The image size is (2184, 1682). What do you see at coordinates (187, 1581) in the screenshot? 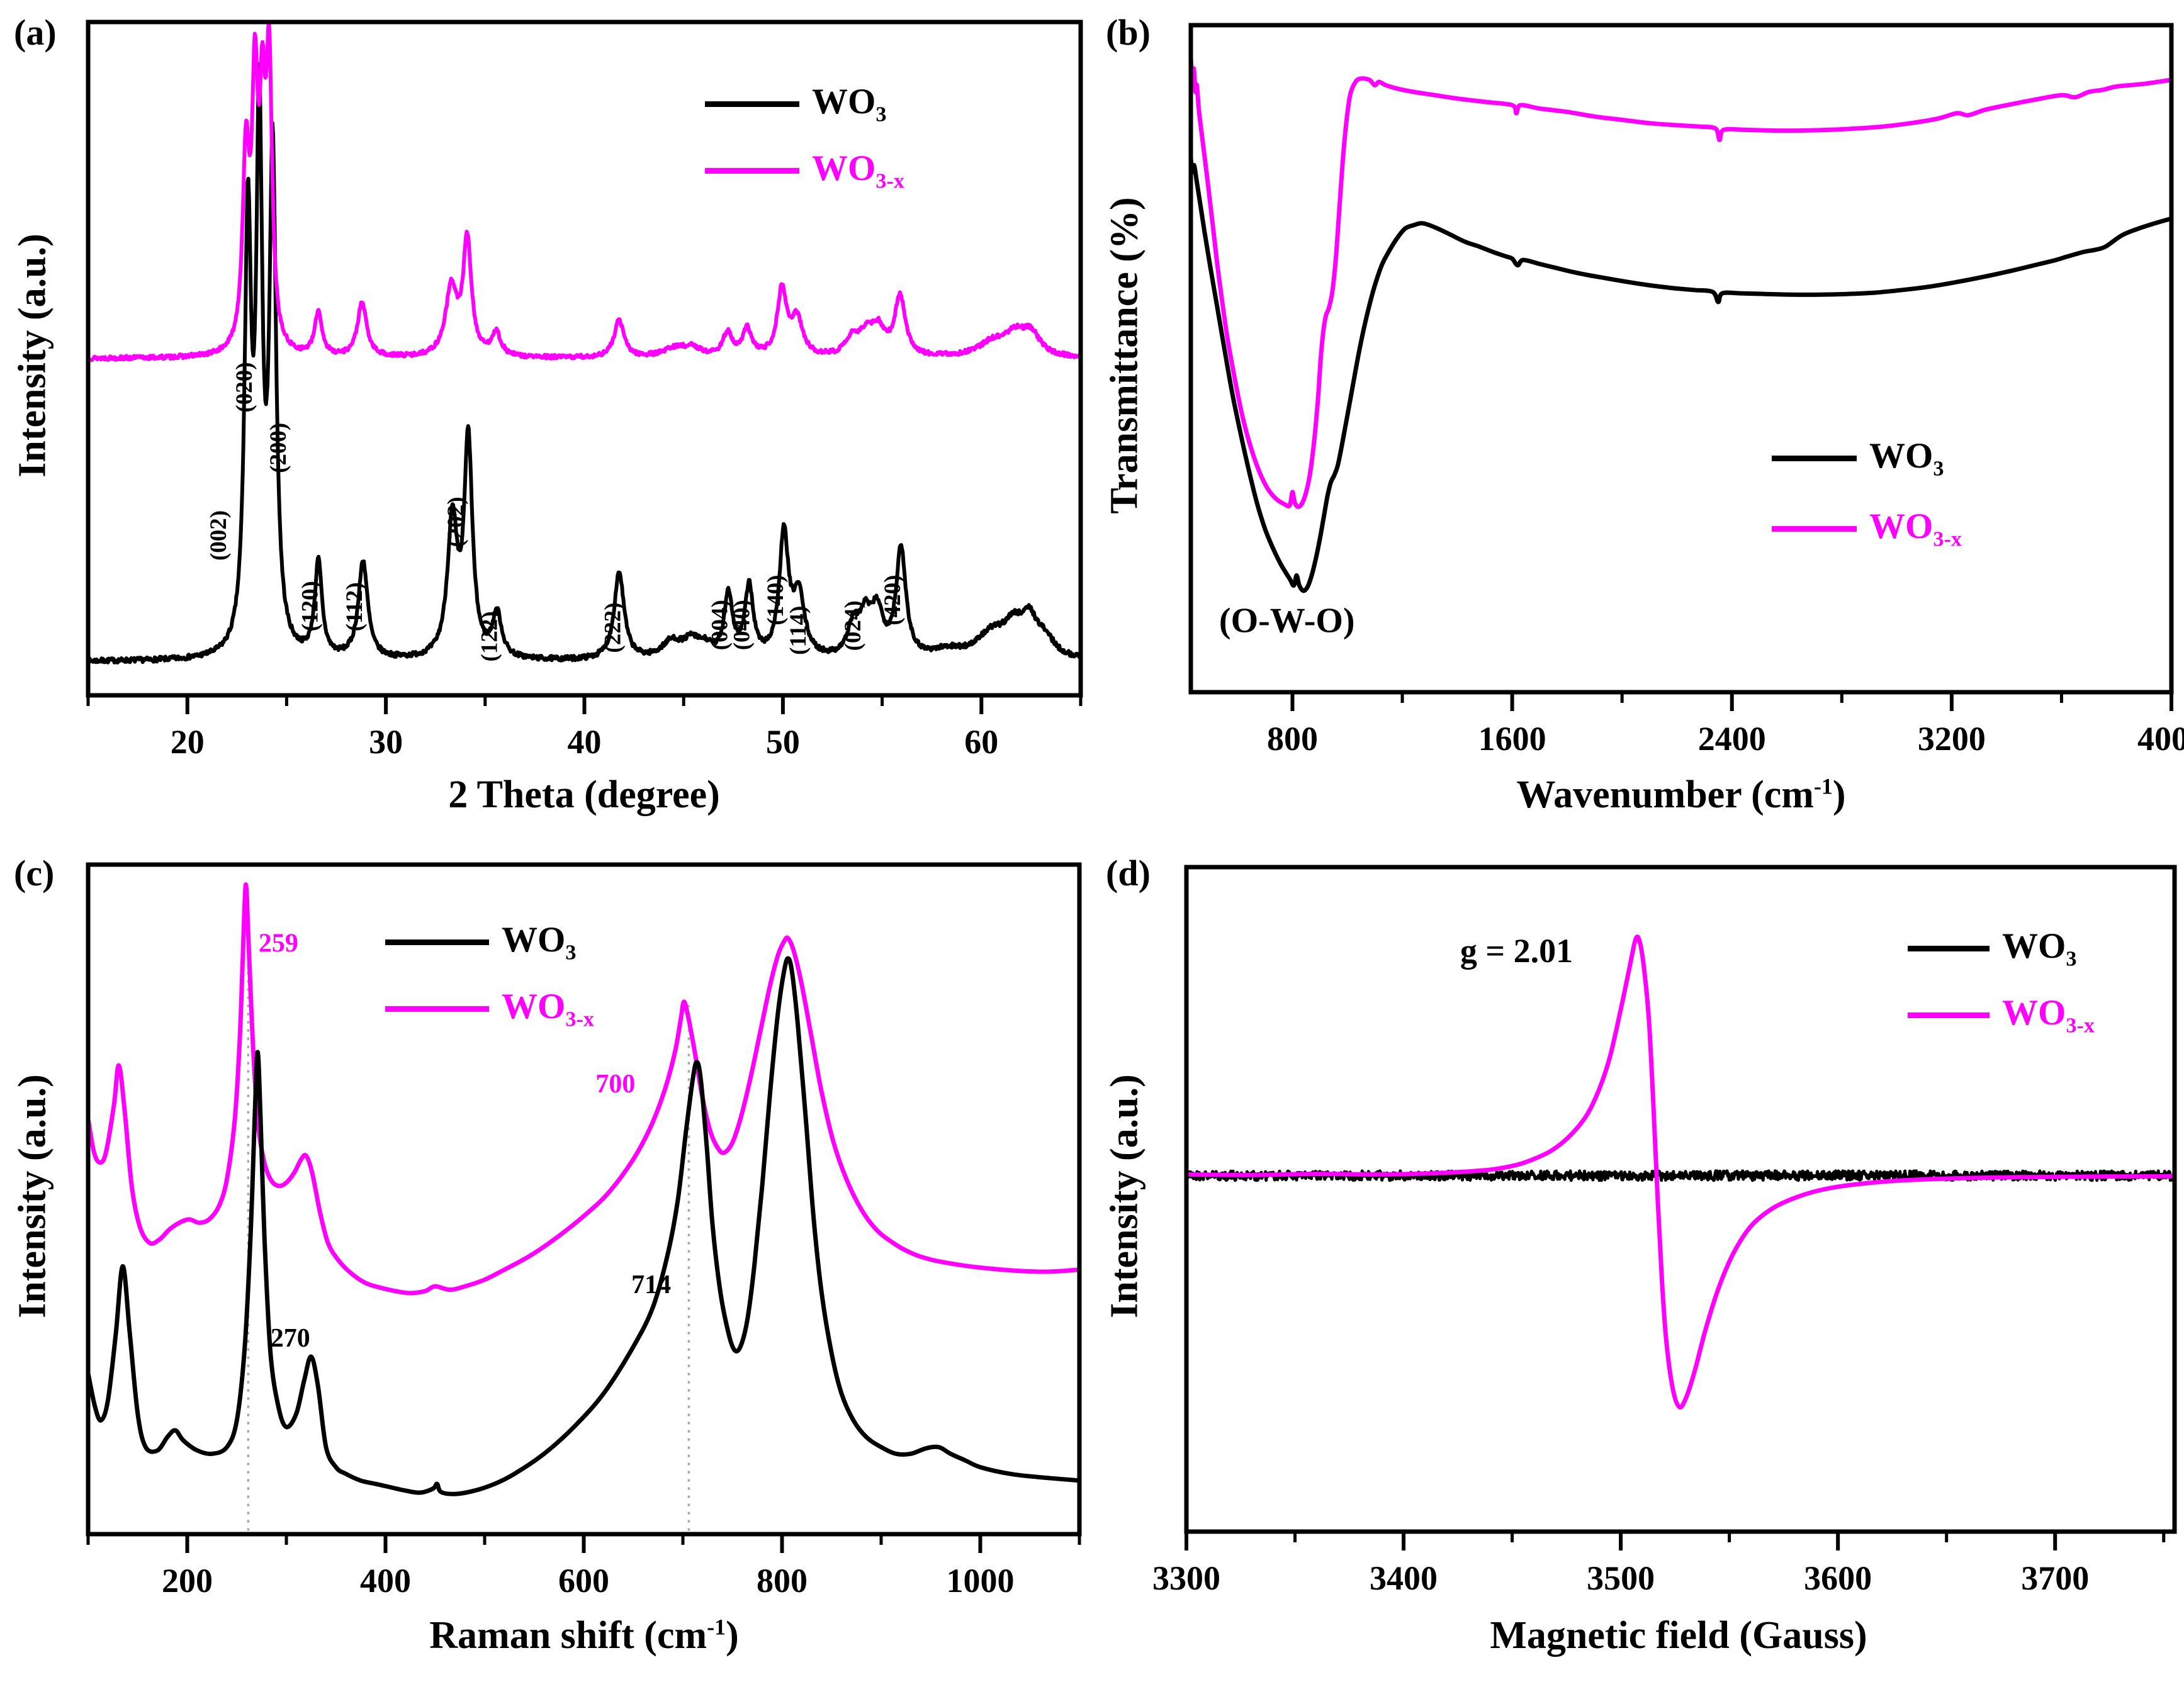
I see `tick-label: 200` at bounding box center [187, 1581].